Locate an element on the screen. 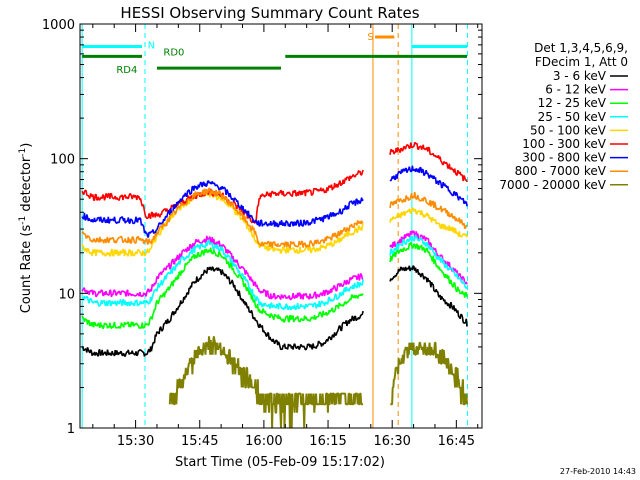 The height and width of the screenshot is (480, 640). legend-item: 800 - 7000 keV is located at coordinates (571, 171).